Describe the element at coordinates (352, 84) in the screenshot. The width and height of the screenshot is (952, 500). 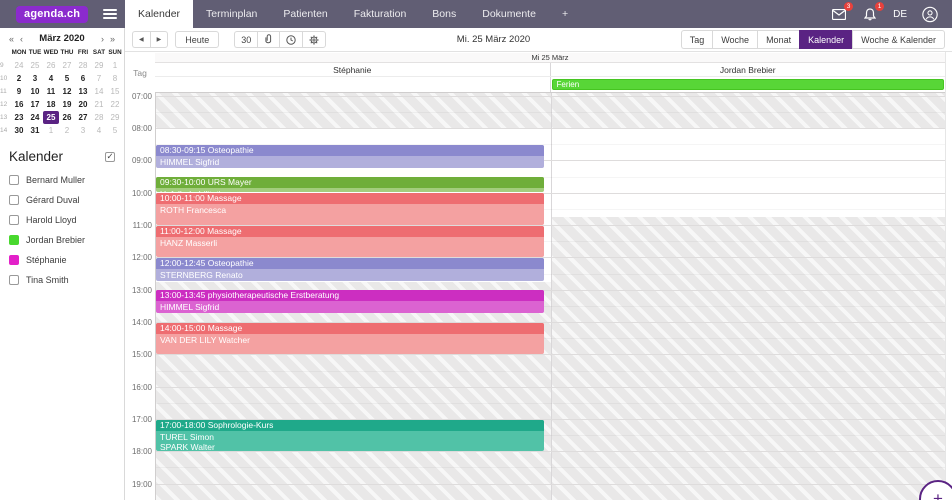
I see `allday-cell` at that location.